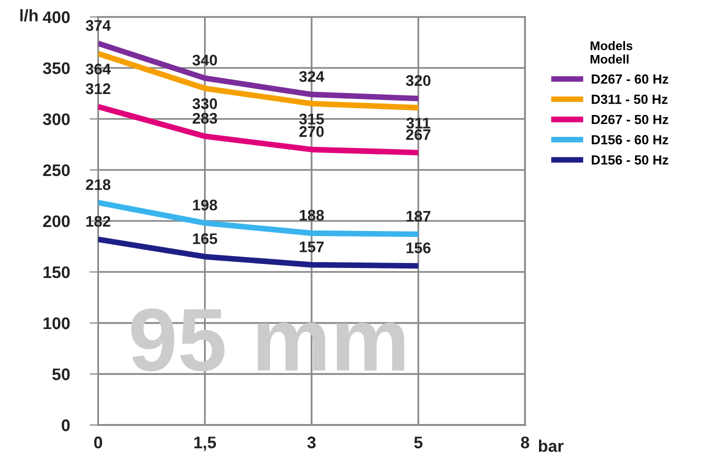  I want to click on legend-label: D267 - 60 Hz, so click(630, 79).